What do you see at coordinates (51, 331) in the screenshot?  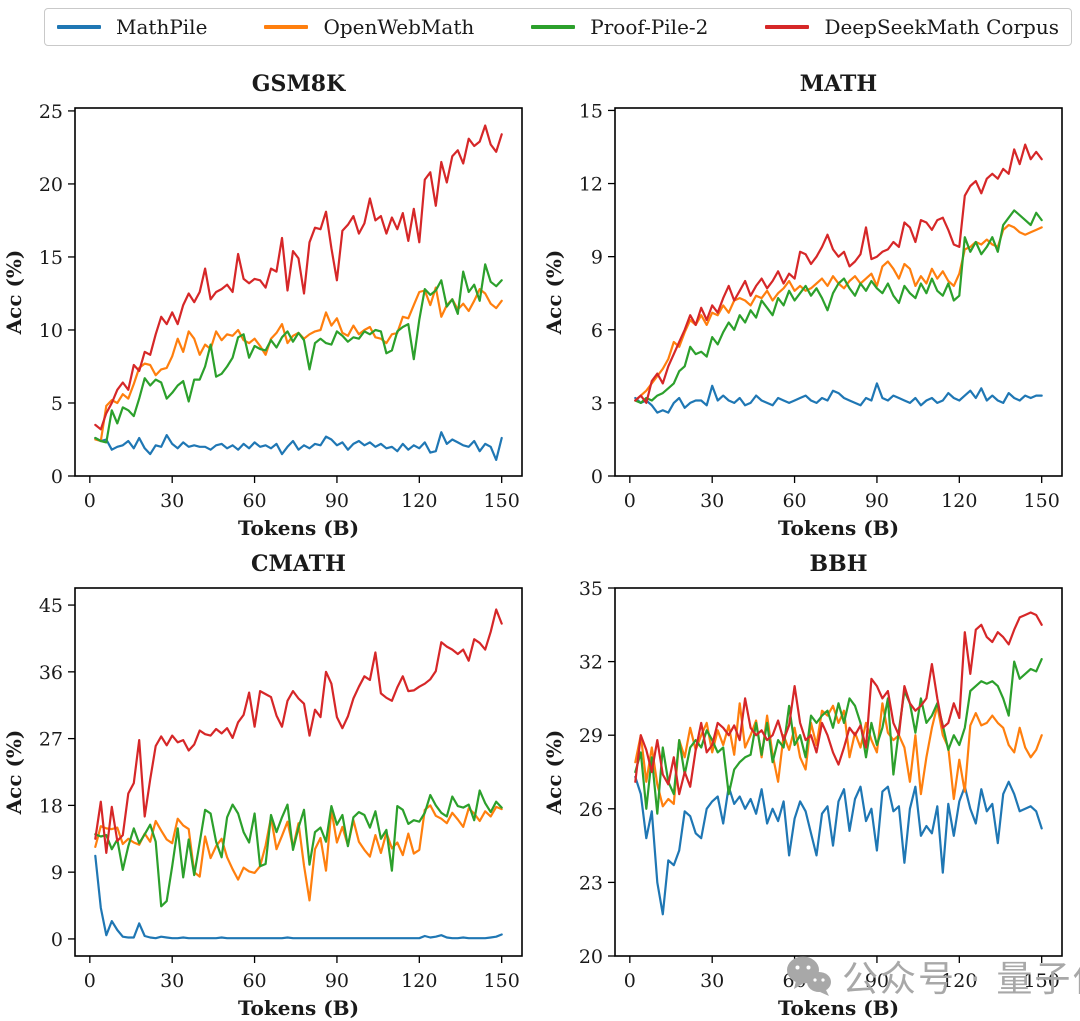 I see `svg-text: 10` at bounding box center [51, 331].